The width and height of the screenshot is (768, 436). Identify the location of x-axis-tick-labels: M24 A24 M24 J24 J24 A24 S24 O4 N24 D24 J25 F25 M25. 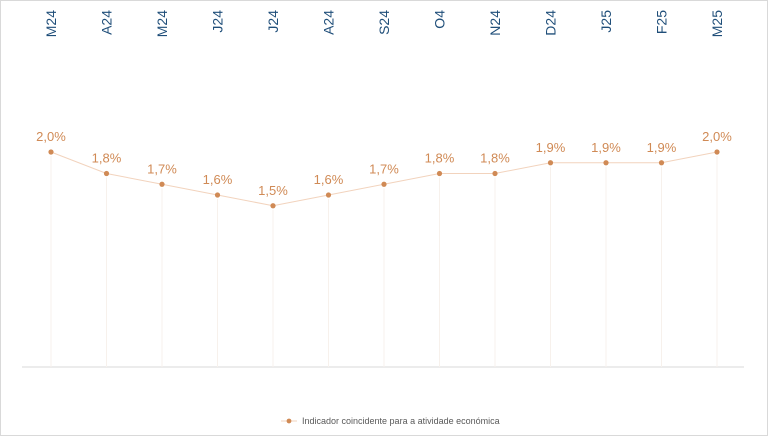
(384, 23).